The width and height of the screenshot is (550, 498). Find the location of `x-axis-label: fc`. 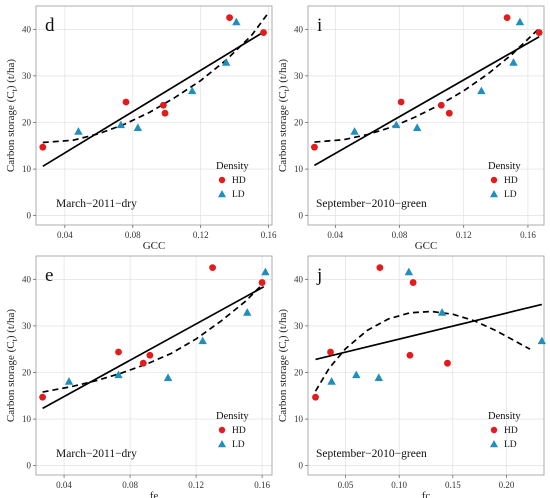

x-axis-label: fc is located at coordinates (426, 494).